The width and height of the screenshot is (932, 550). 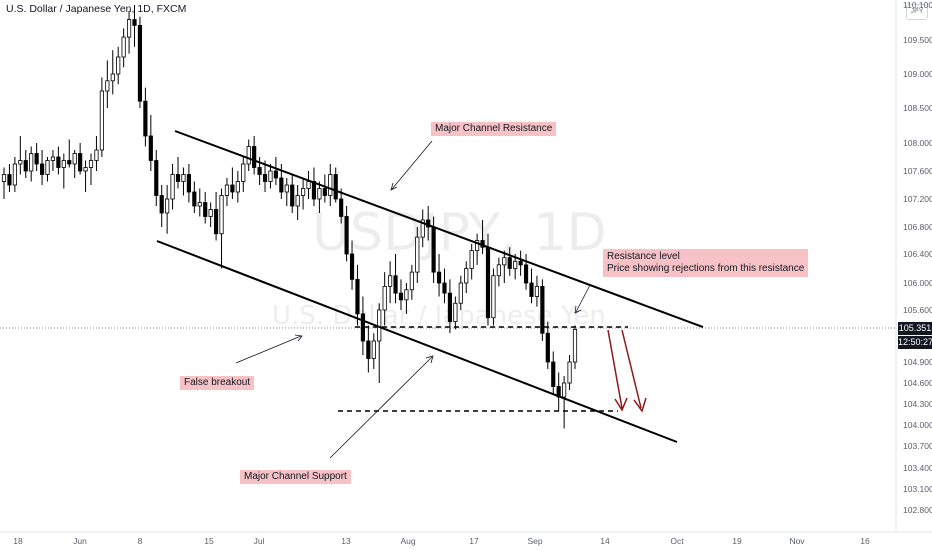 I want to click on label-major-channel-resistance: Major Channel Resistance, so click(x=494, y=129).